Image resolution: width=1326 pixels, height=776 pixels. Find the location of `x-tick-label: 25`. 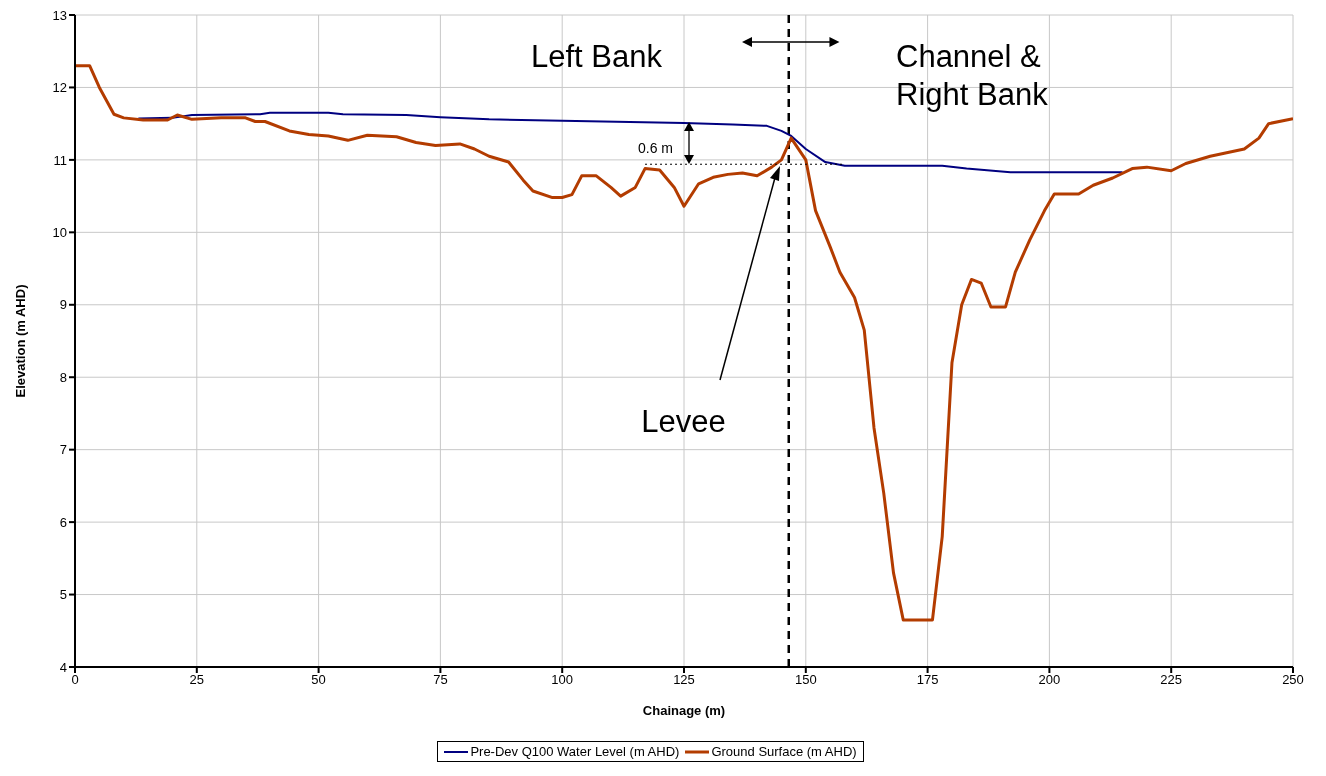

x-tick-label: 25 is located at coordinates (197, 680).